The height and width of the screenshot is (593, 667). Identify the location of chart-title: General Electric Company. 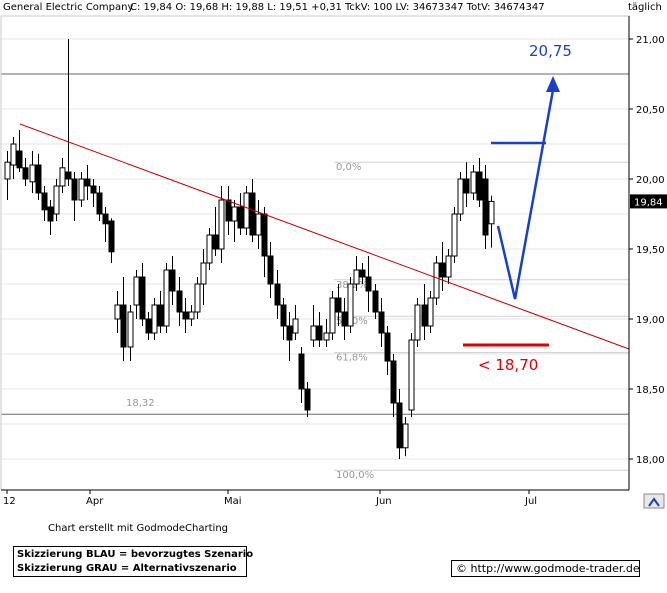
(68, 7).